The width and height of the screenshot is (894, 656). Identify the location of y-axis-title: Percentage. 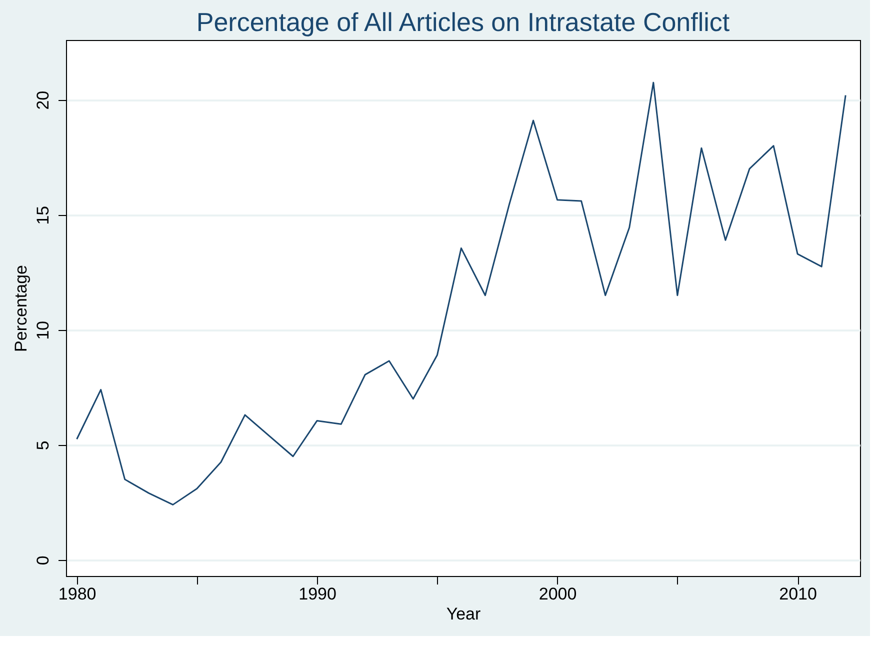
(21, 308).